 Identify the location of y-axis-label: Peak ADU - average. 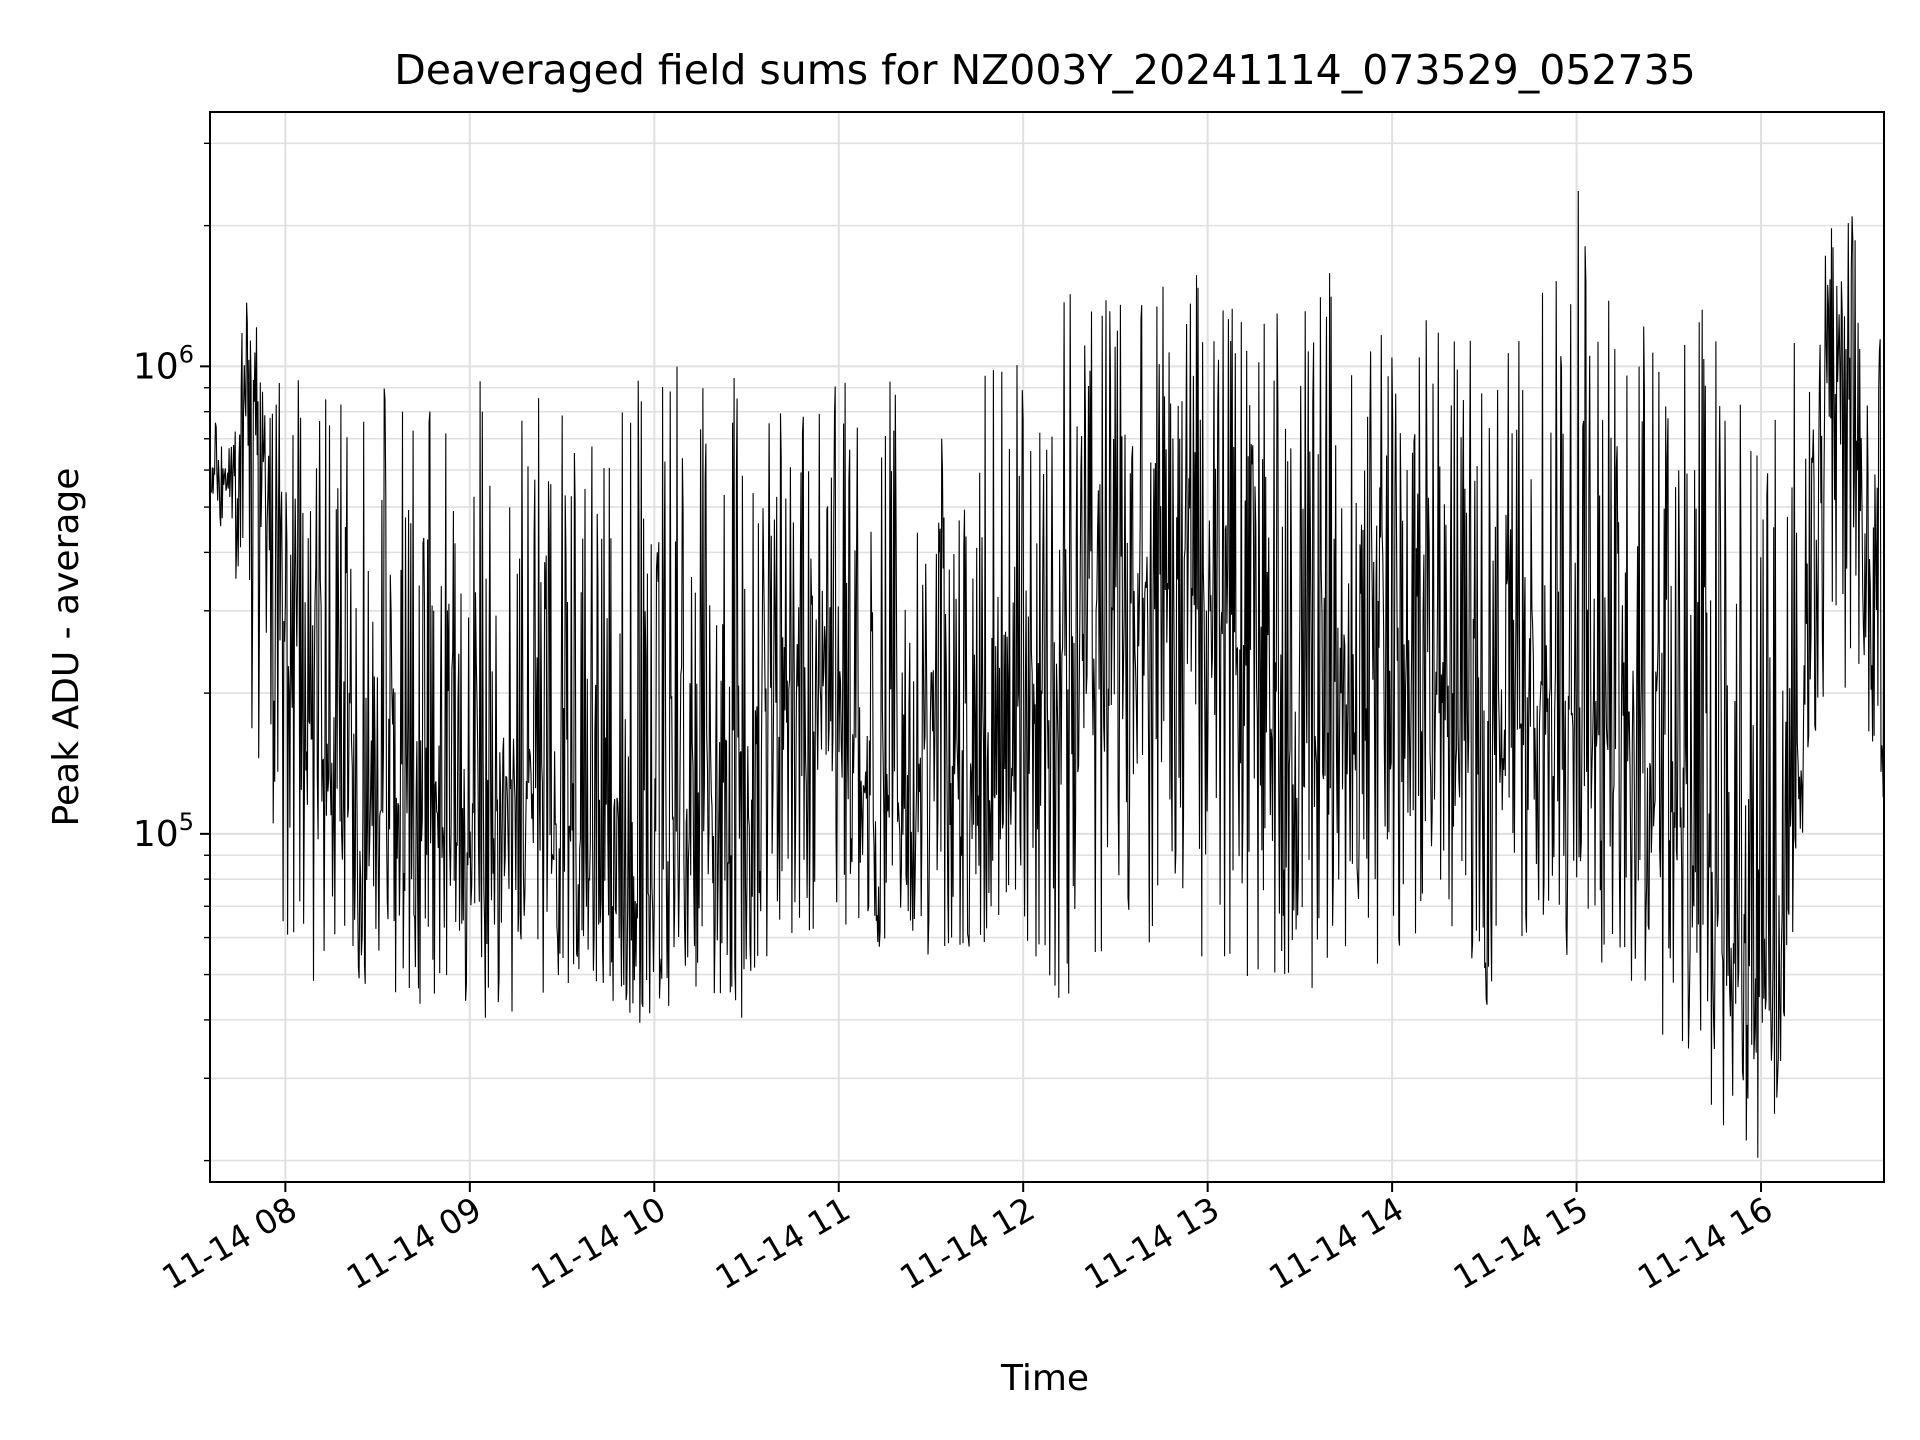
(66, 647).